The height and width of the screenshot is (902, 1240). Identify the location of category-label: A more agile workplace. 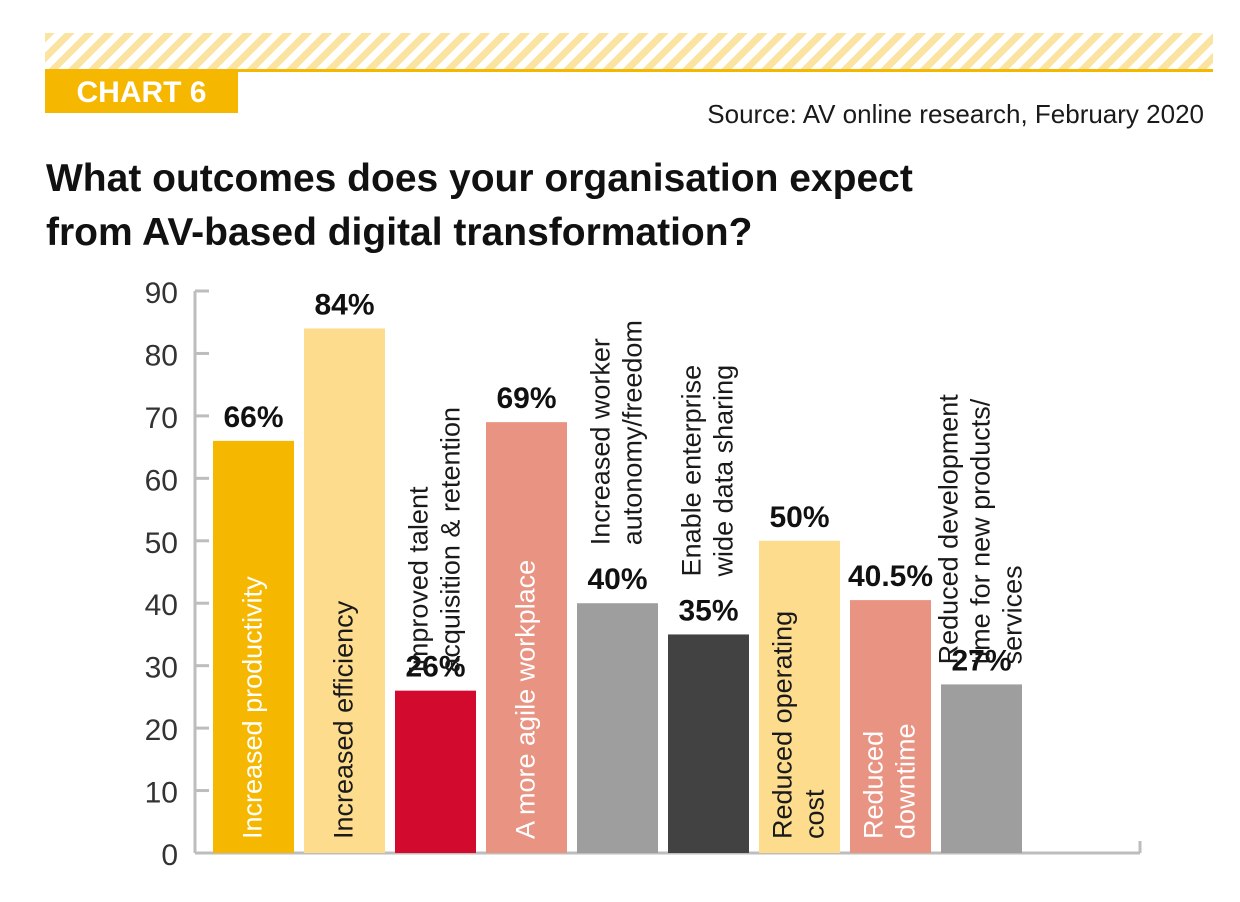
(526, 699).